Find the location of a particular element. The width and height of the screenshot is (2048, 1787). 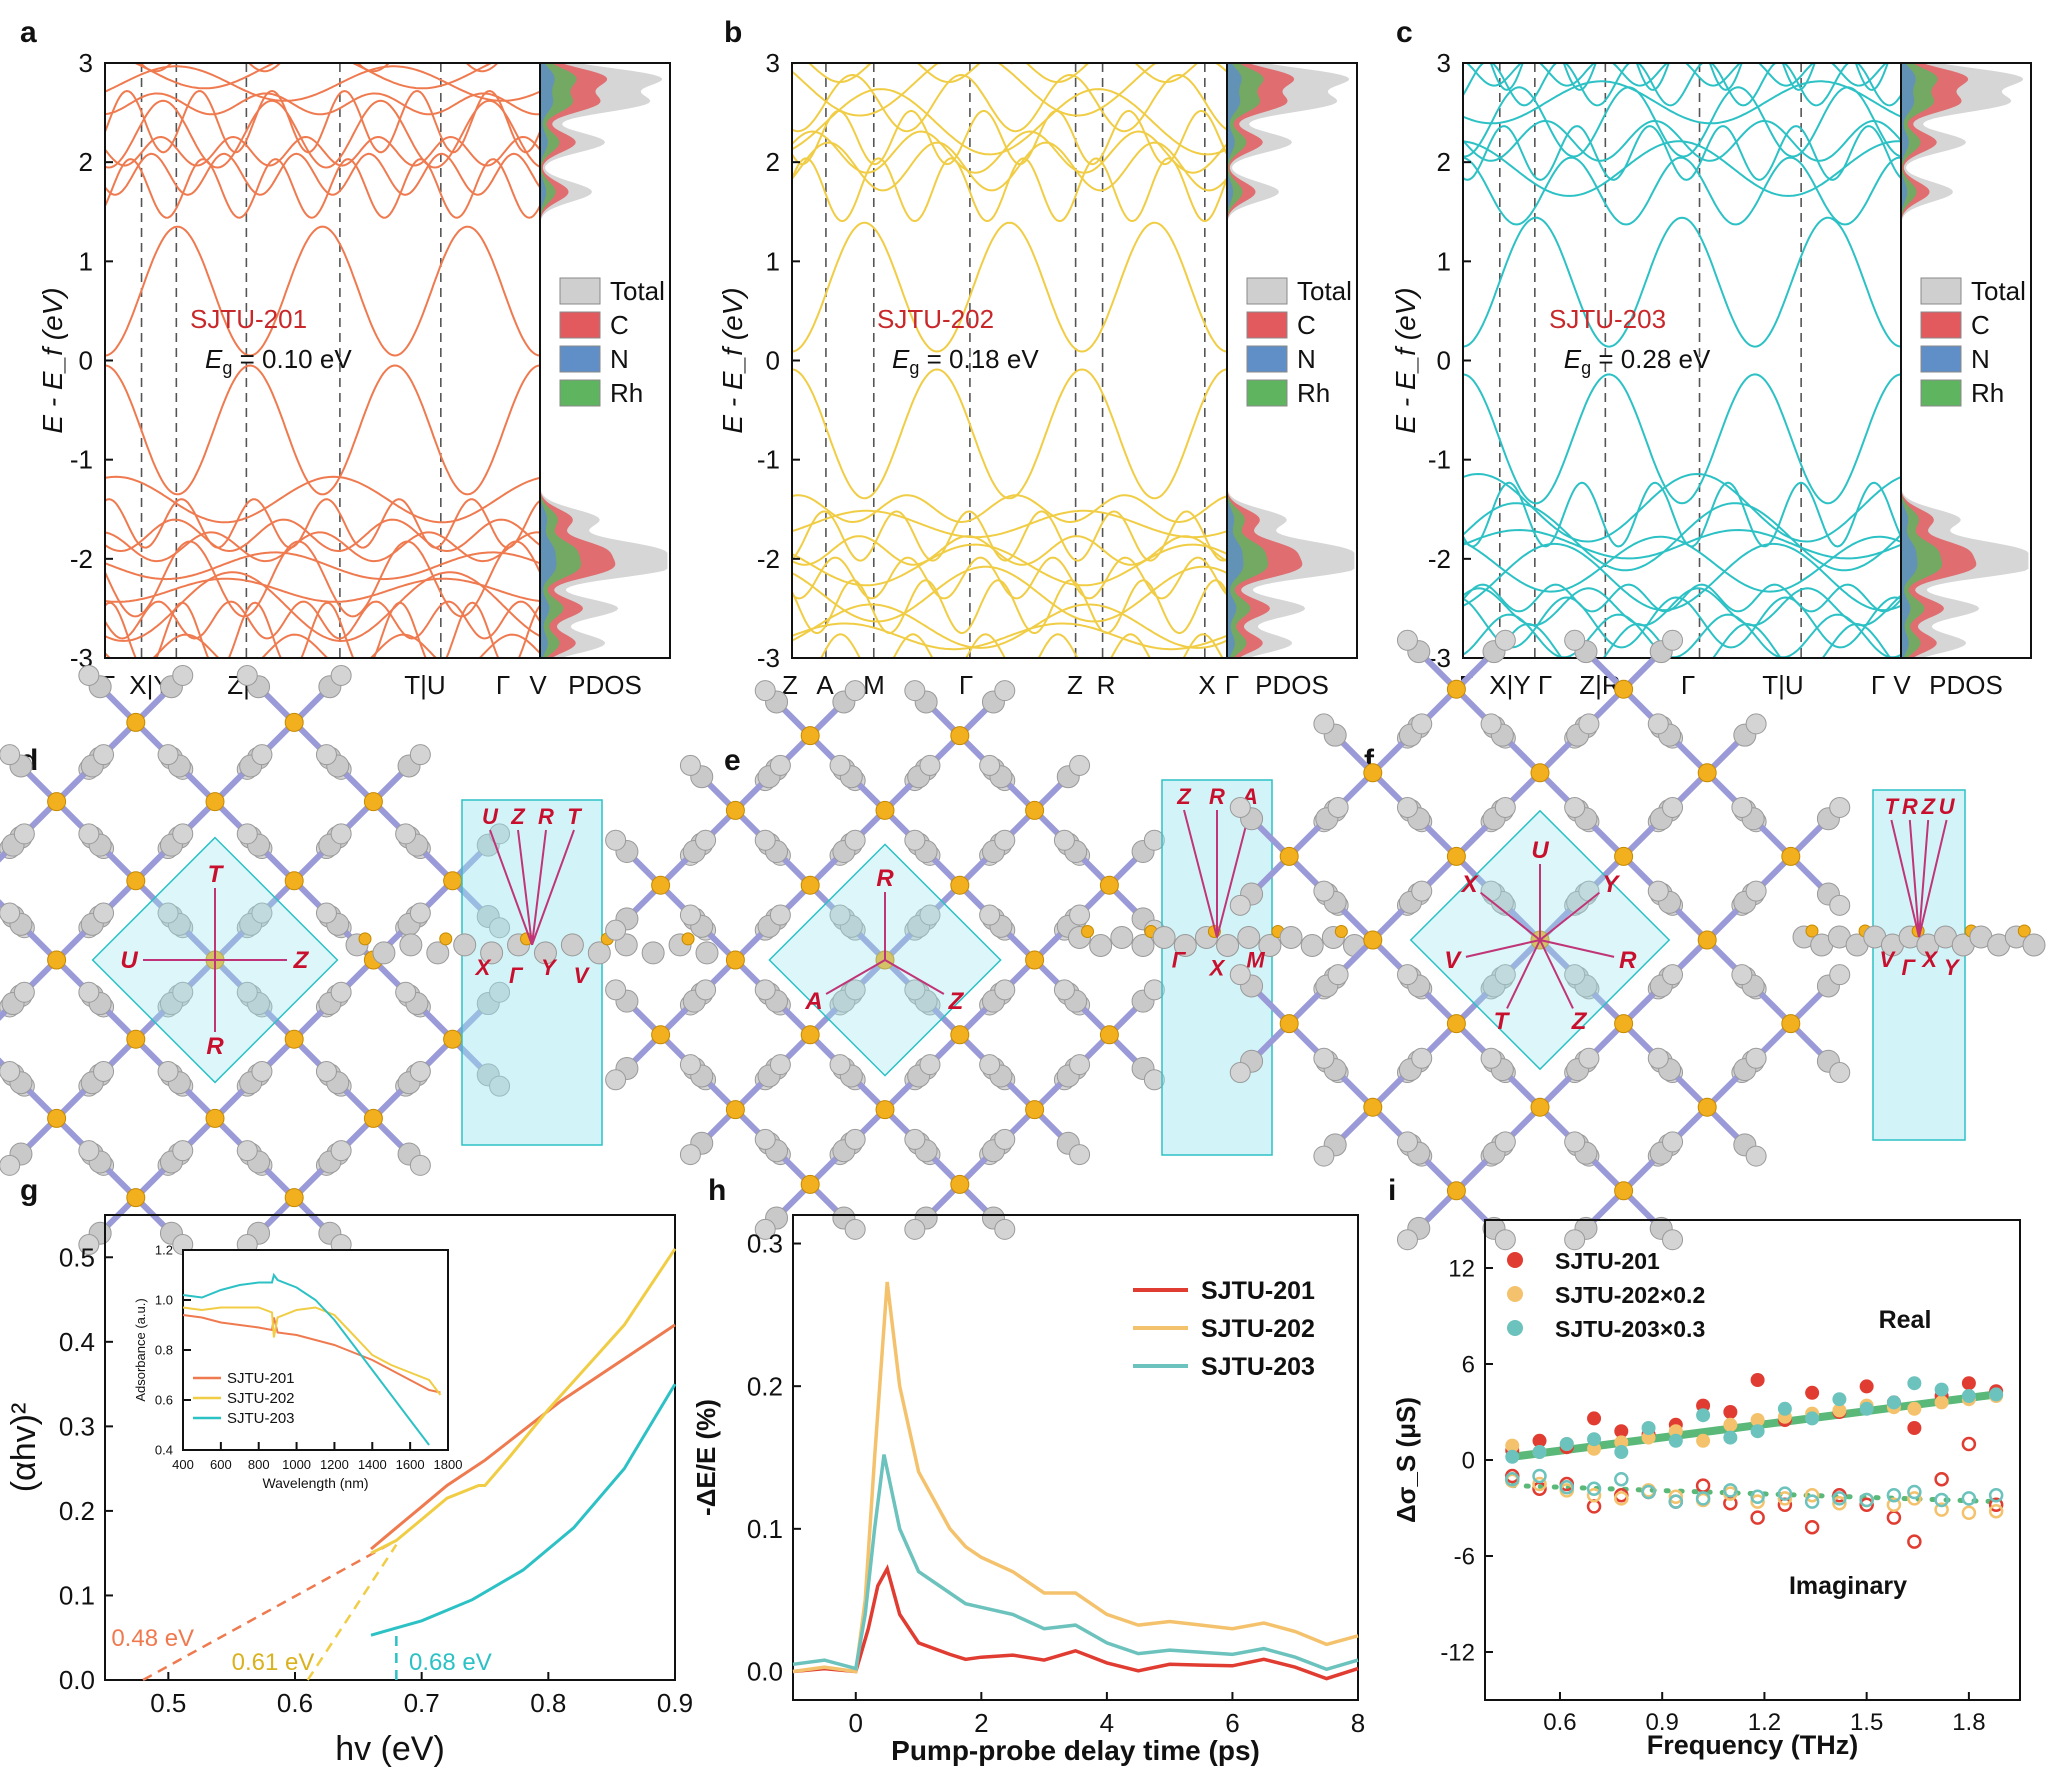

x-tick-label: 6 is located at coordinates (1232, 1723).